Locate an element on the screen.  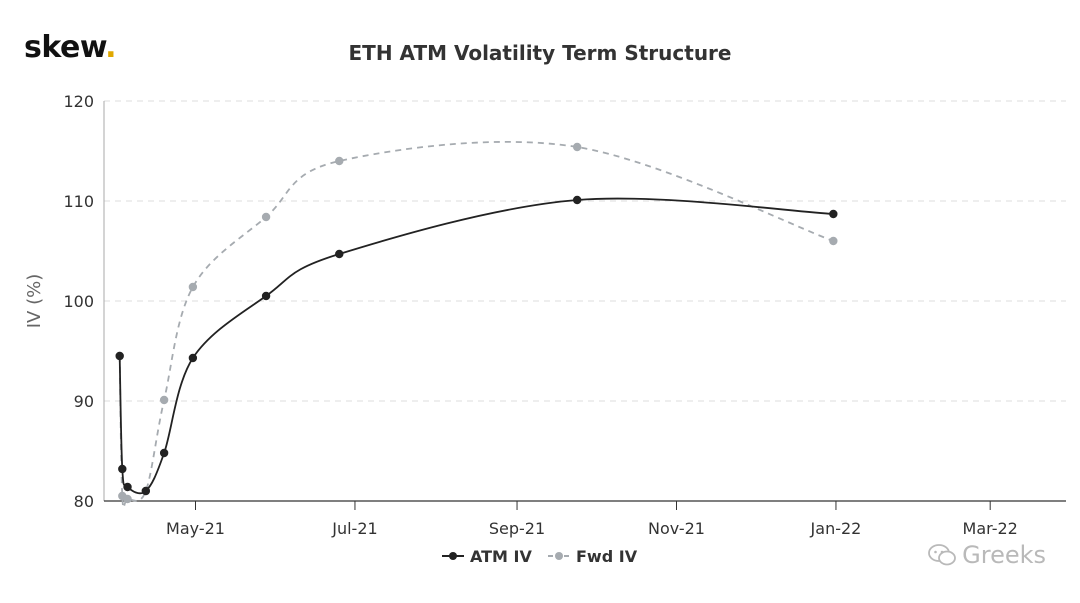
y-tick-label: 110 is located at coordinates (78, 201).